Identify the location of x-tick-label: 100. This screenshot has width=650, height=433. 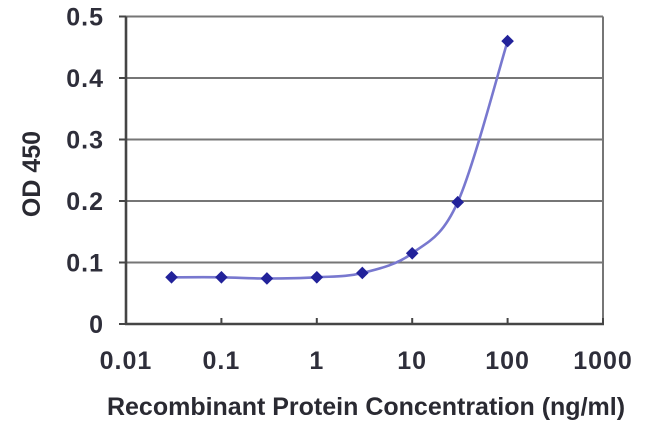
(507, 361).